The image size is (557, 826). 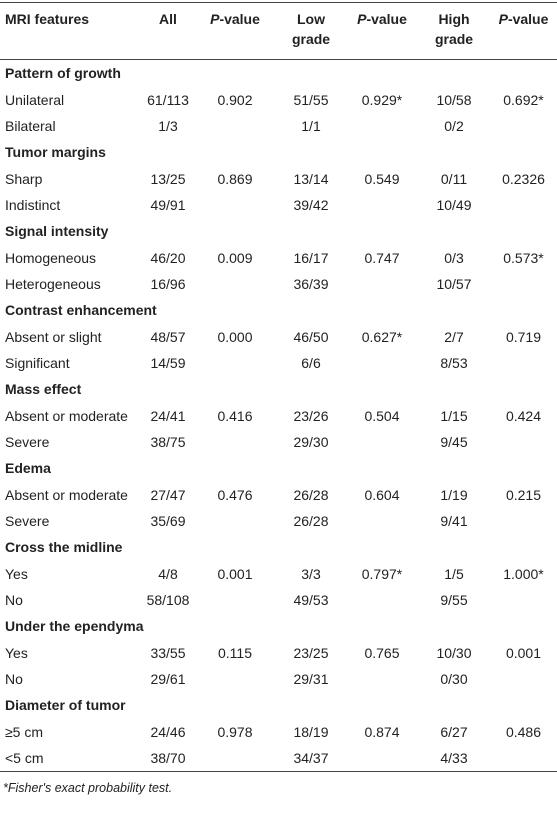 What do you see at coordinates (523, 494) in the screenshot?
I see `cell: 0.215` at bounding box center [523, 494].